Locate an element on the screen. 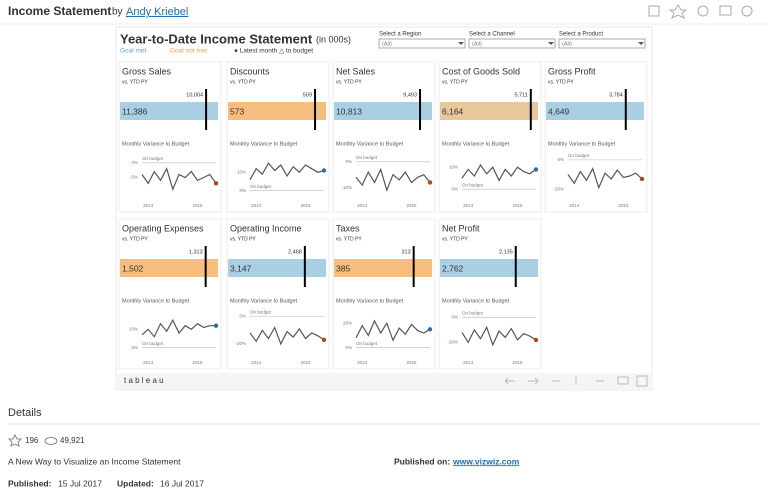 This screenshot has width=768, height=504. star-icon is located at coordinates (15, 440).